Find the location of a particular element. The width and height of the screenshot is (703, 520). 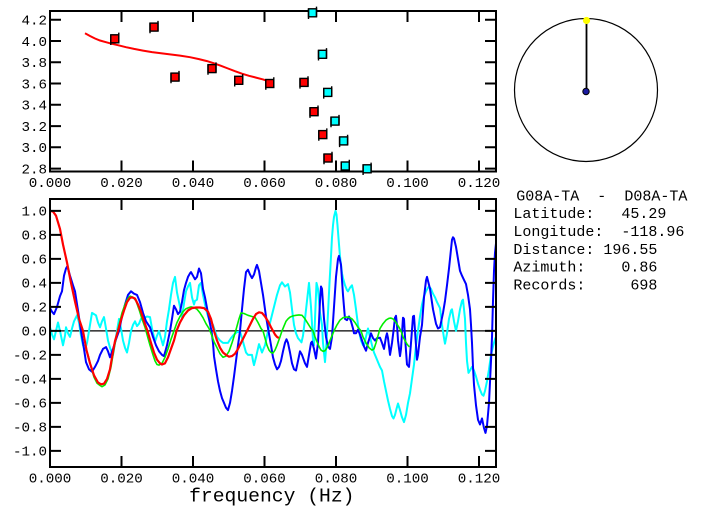

svg-text: 2.8 is located at coordinates (34, 170).